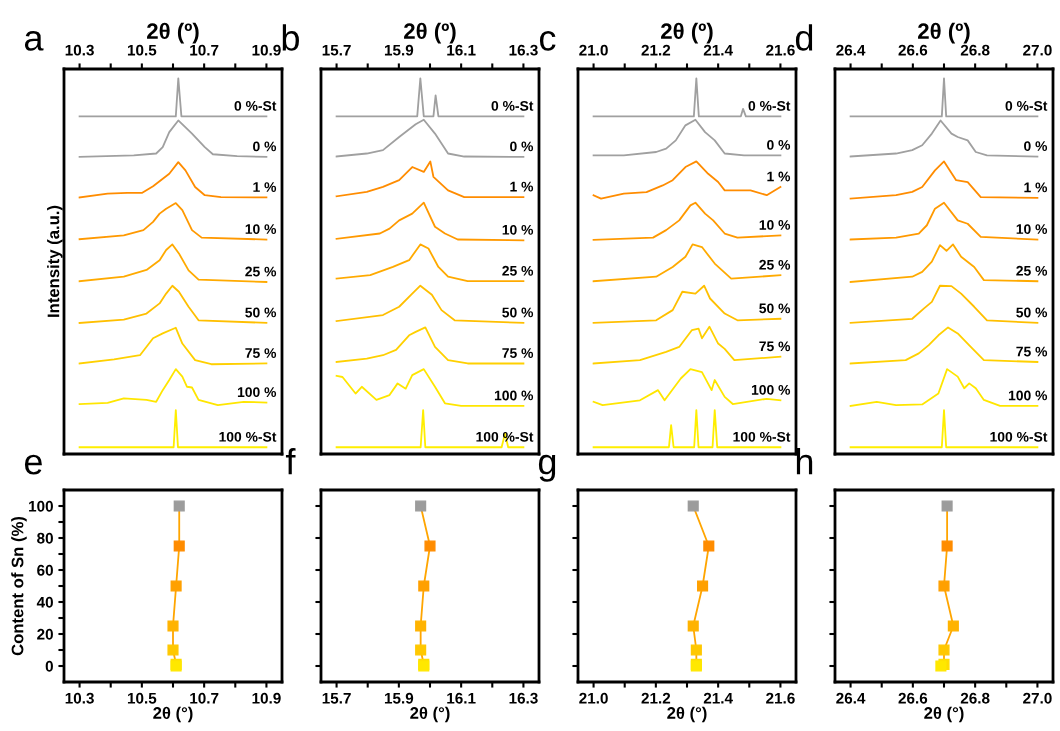 This screenshot has width=1060, height=731. I want to click on chart-title: c, so click(547, 40).